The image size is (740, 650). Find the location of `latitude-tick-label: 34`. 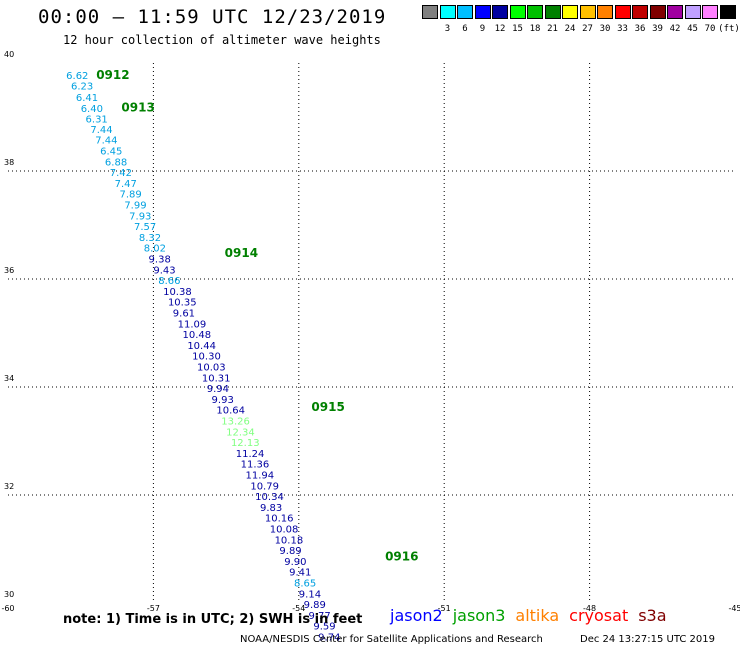

latitude-tick-label: 34 is located at coordinates (9, 378).